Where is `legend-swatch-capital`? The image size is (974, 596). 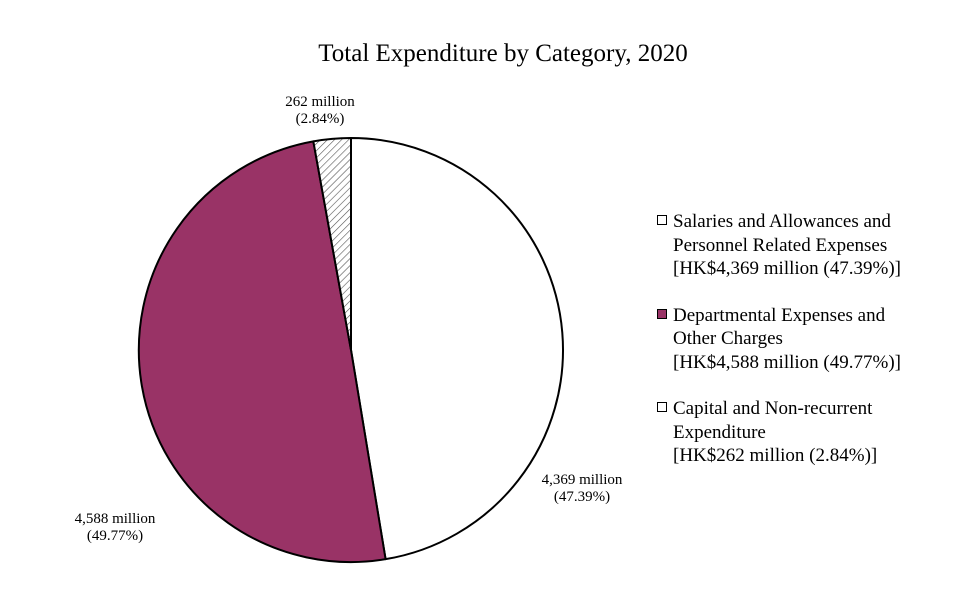
legend-swatch-capital is located at coordinates (662, 407).